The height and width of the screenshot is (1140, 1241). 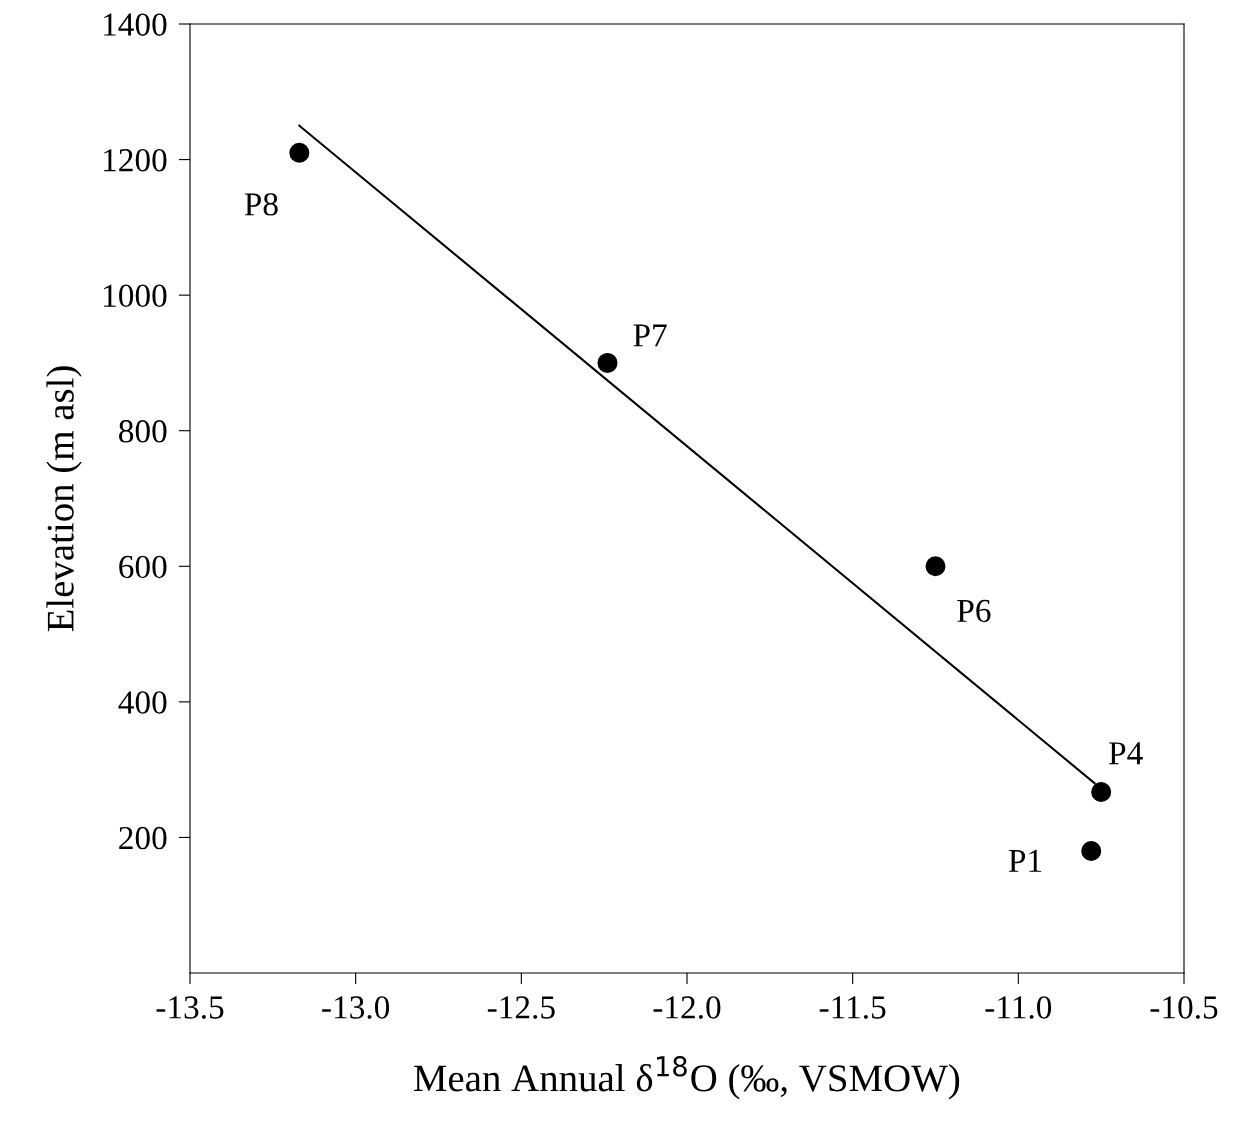 I want to click on y-tick-label: 1200, so click(x=135, y=160).